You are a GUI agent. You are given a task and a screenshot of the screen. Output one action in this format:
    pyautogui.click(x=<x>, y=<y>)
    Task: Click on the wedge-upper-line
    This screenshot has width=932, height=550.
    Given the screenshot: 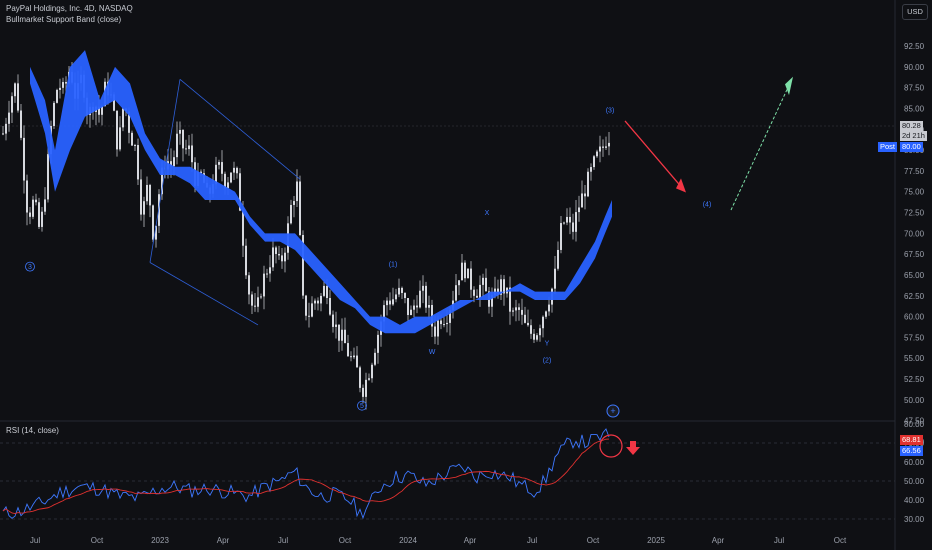 What is the action you would take?
    pyautogui.click(x=240, y=129)
    